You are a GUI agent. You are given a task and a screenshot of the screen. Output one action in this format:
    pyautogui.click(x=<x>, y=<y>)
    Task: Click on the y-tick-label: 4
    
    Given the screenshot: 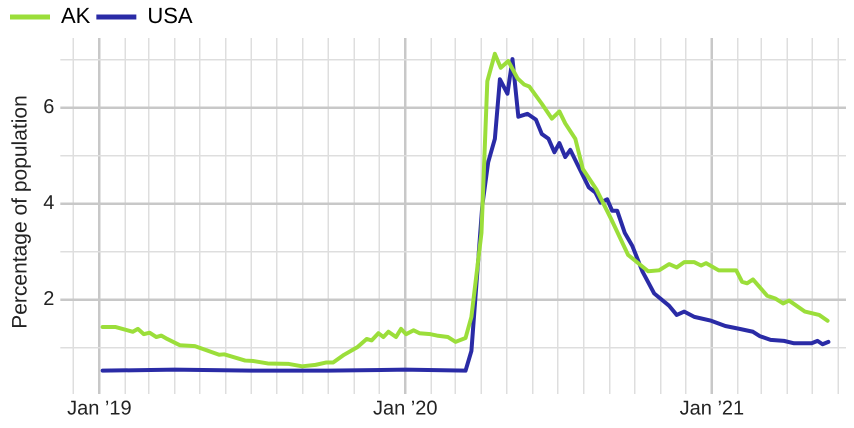 What is the action you would take?
    pyautogui.click(x=48, y=203)
    